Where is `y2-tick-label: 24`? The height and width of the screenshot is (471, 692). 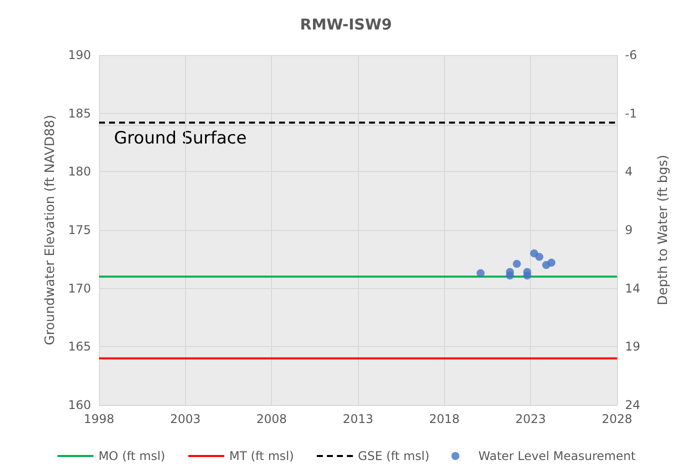 y2-tick-label: 24 is located at coordinates (632, 405).